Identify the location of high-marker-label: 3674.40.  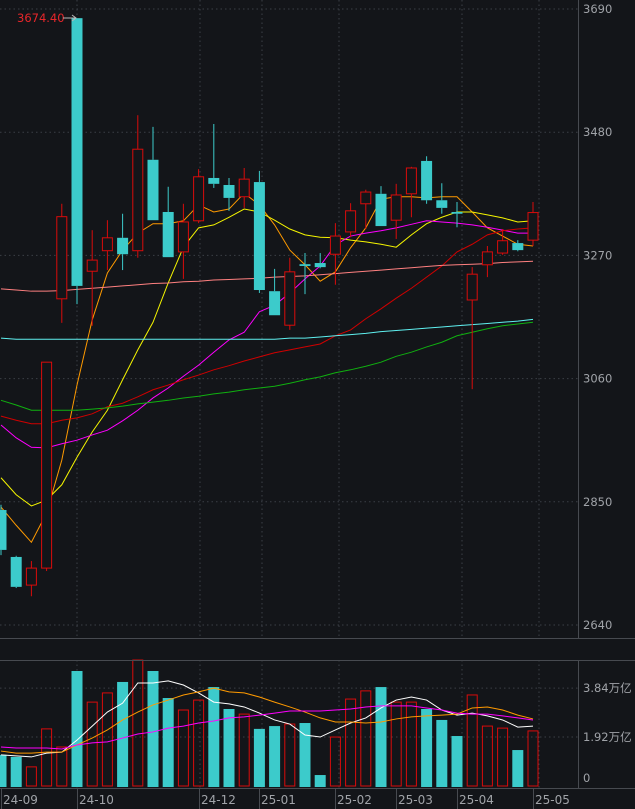
(41, 18).